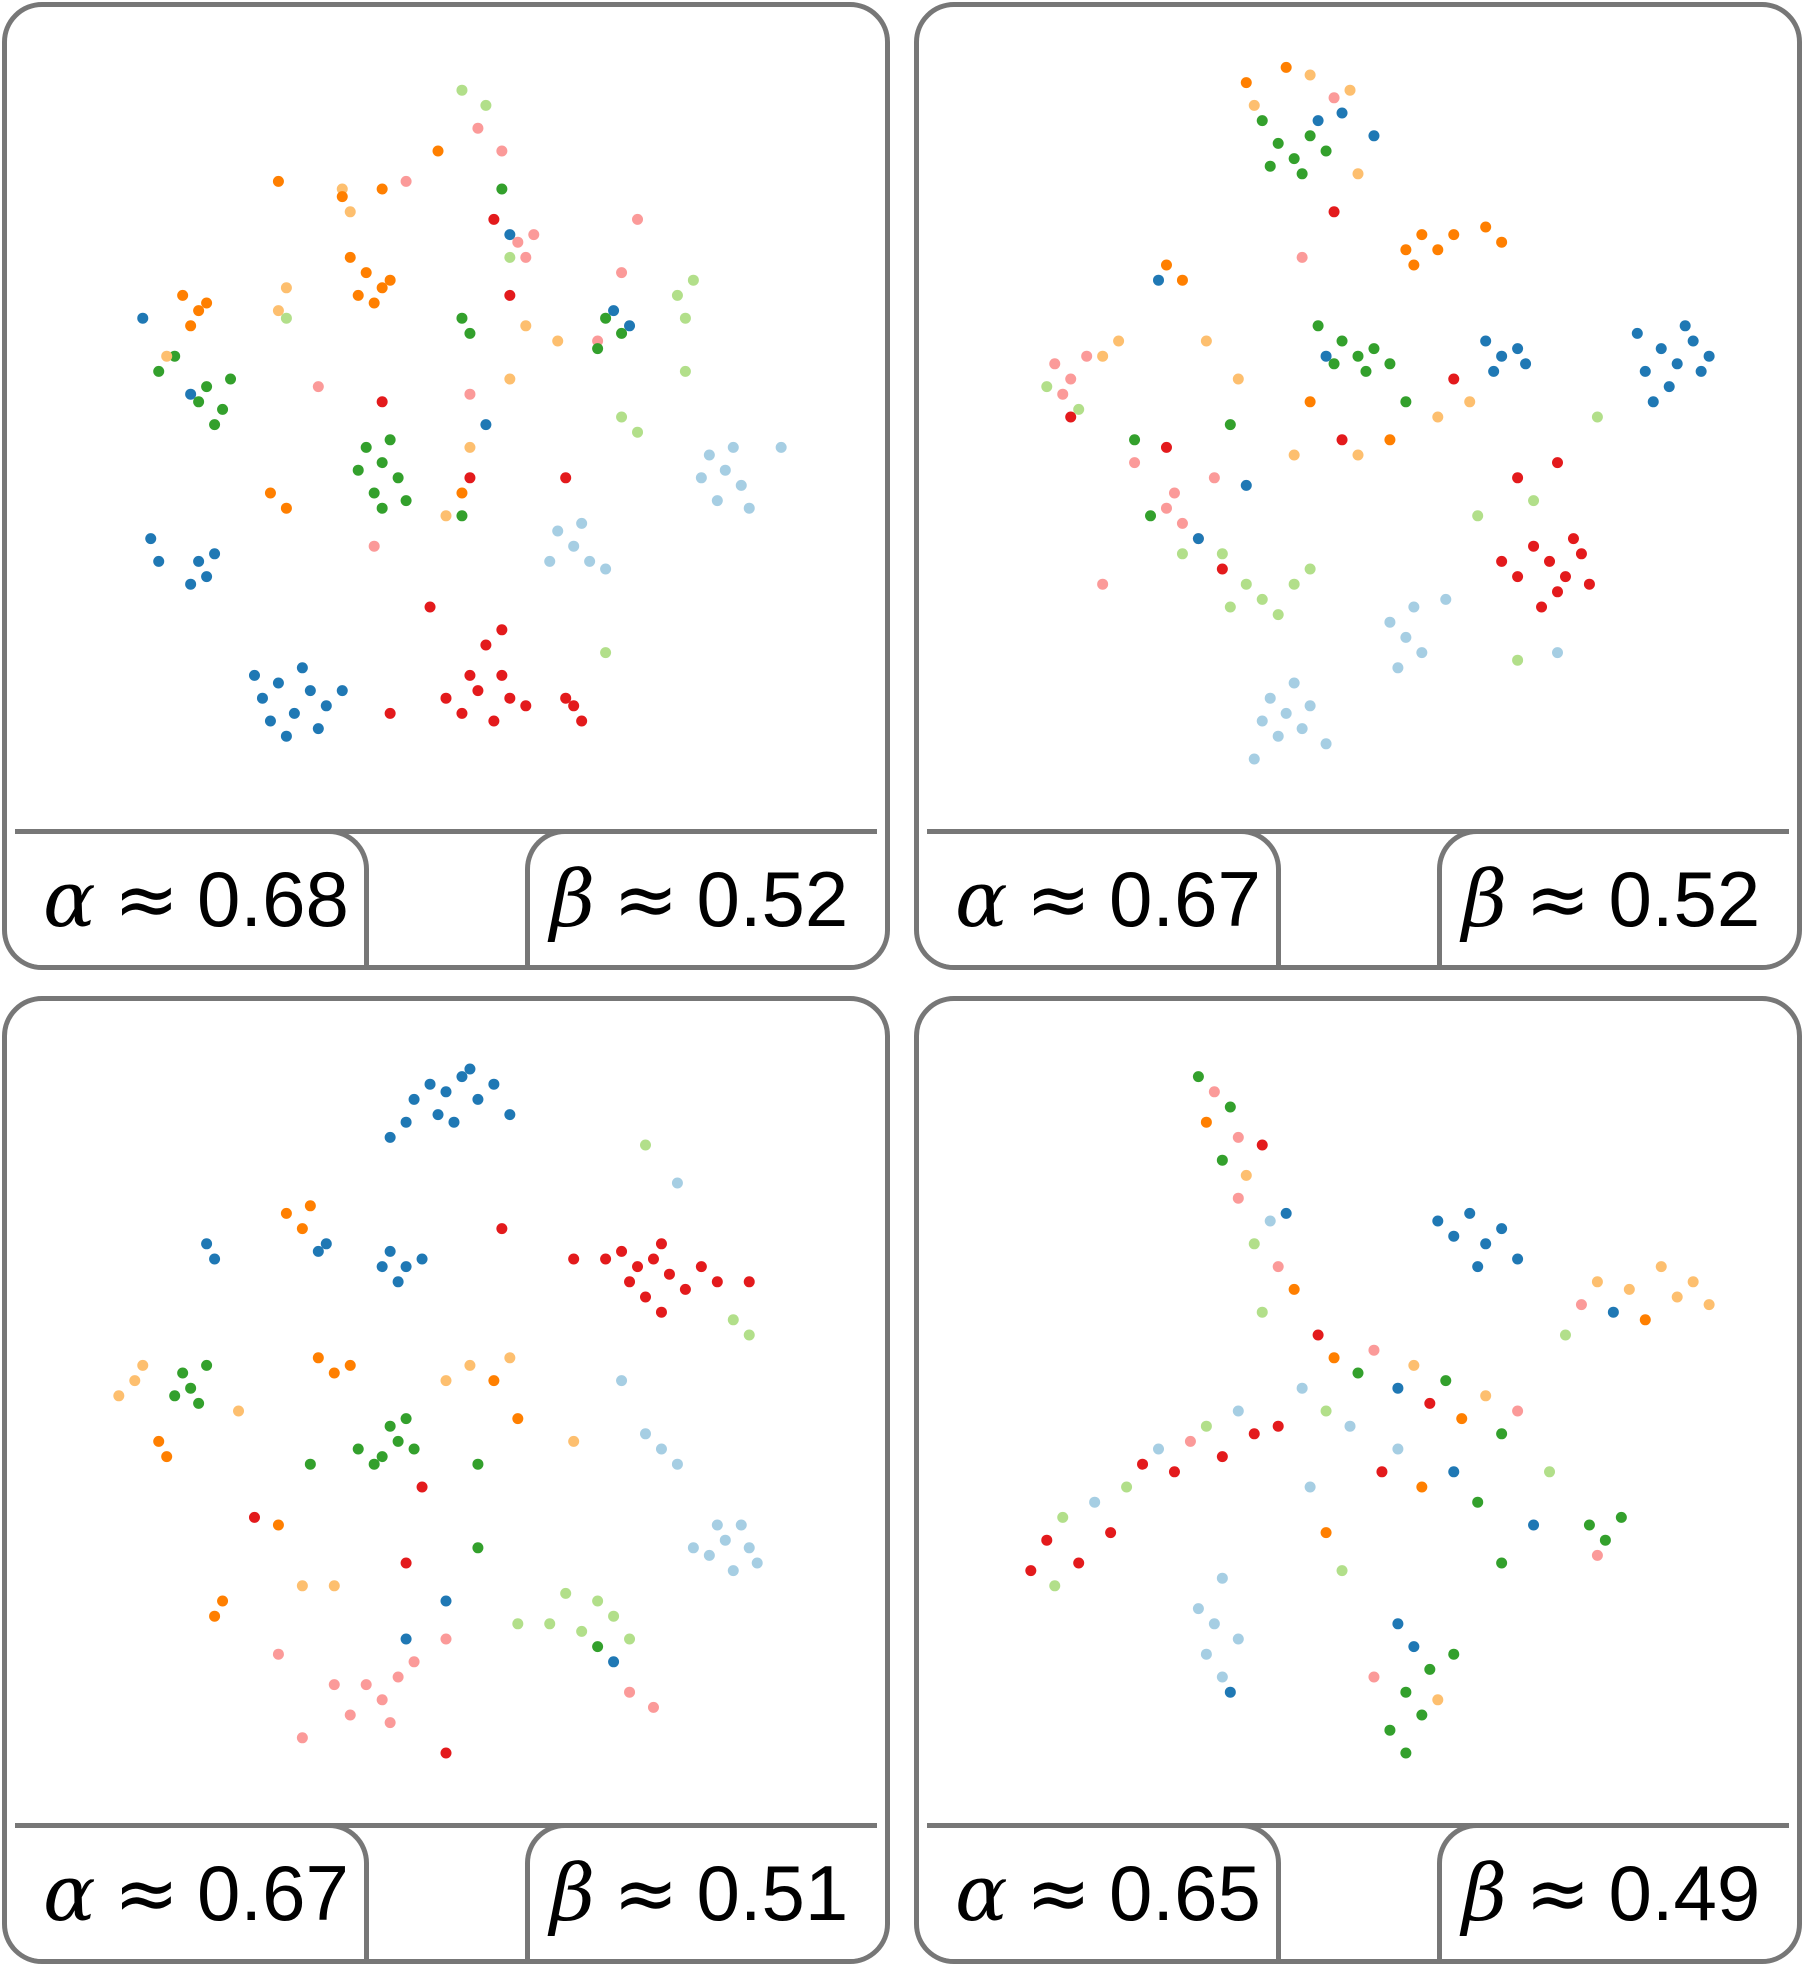 Image resolution: width=1804 pixels, height=1967 pixels. What do you see at coordinates (646, 1893) in the screenshot?
I see `approx-sign: ≈` at bounding box center [646, 1893].